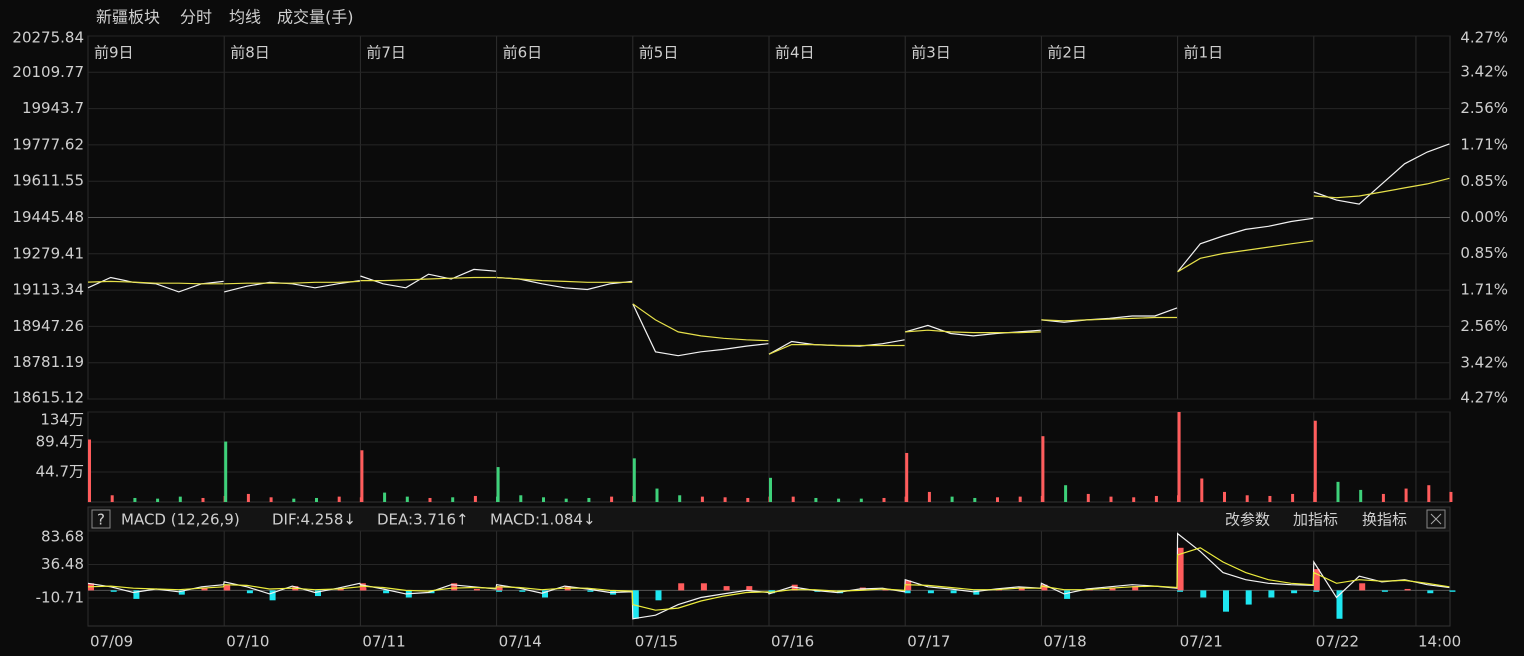  What do you see at coordinates (1067, 53) in the screenshot?
I see `day-label: 前2日` at bounding box center [1067, 53].